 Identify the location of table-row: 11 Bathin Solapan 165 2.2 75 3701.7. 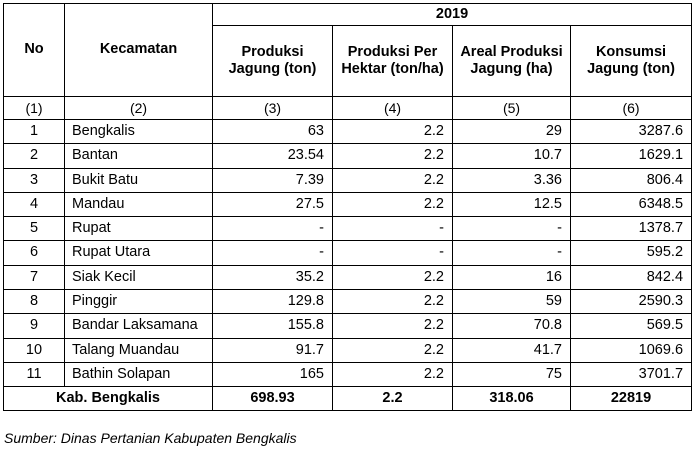
(348, 374).